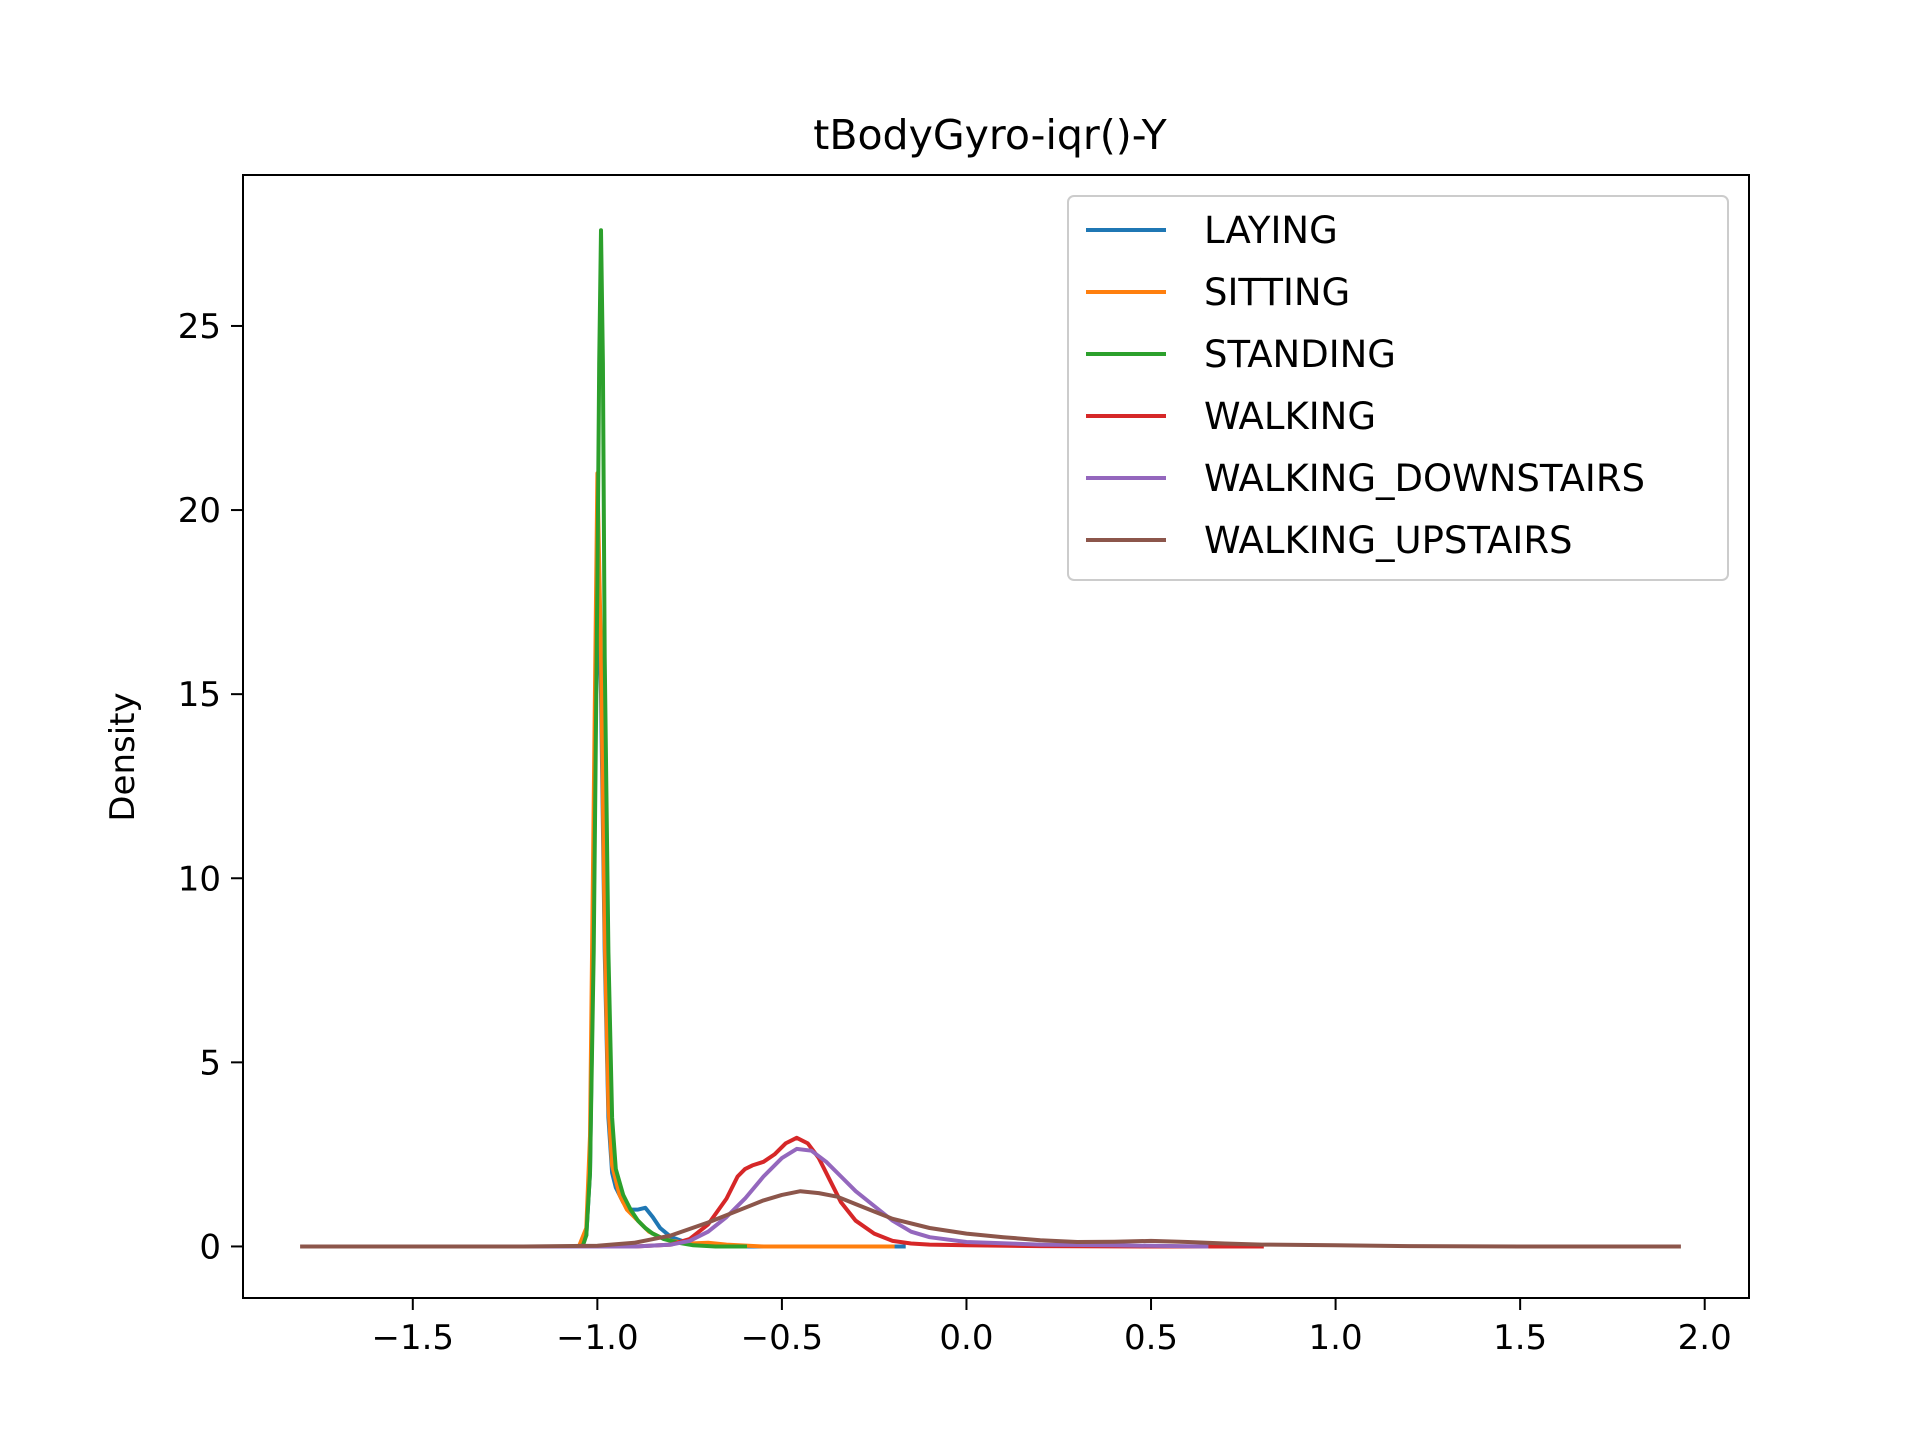  What do you see at coordinates (199, 879) in the screenshot?
I see `y-tick-label: 10` at bounding box center [199, 879].